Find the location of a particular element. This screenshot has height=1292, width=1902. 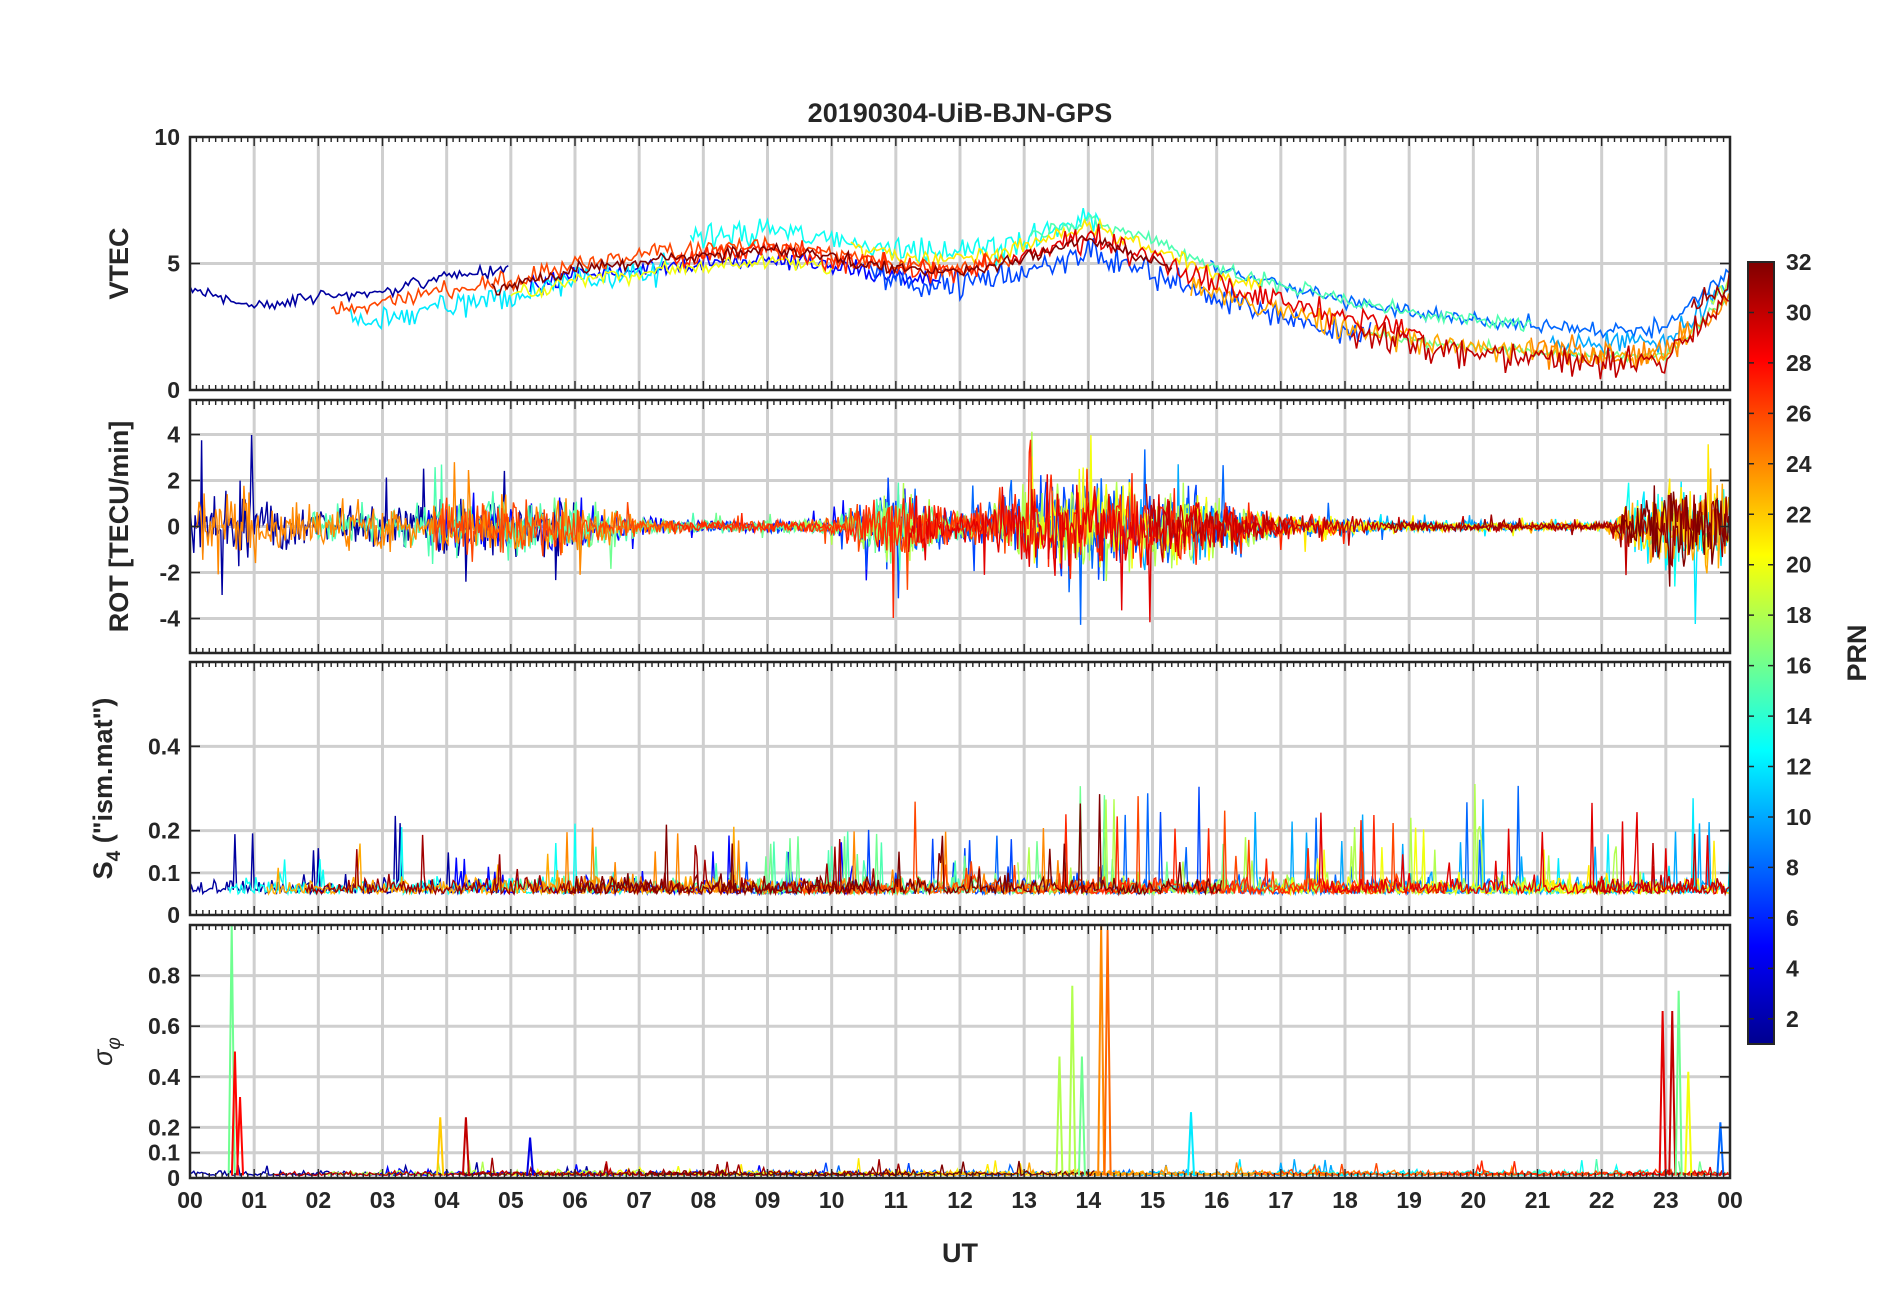

x-tick-label: 22 is located at coordinates (1602, 1200).